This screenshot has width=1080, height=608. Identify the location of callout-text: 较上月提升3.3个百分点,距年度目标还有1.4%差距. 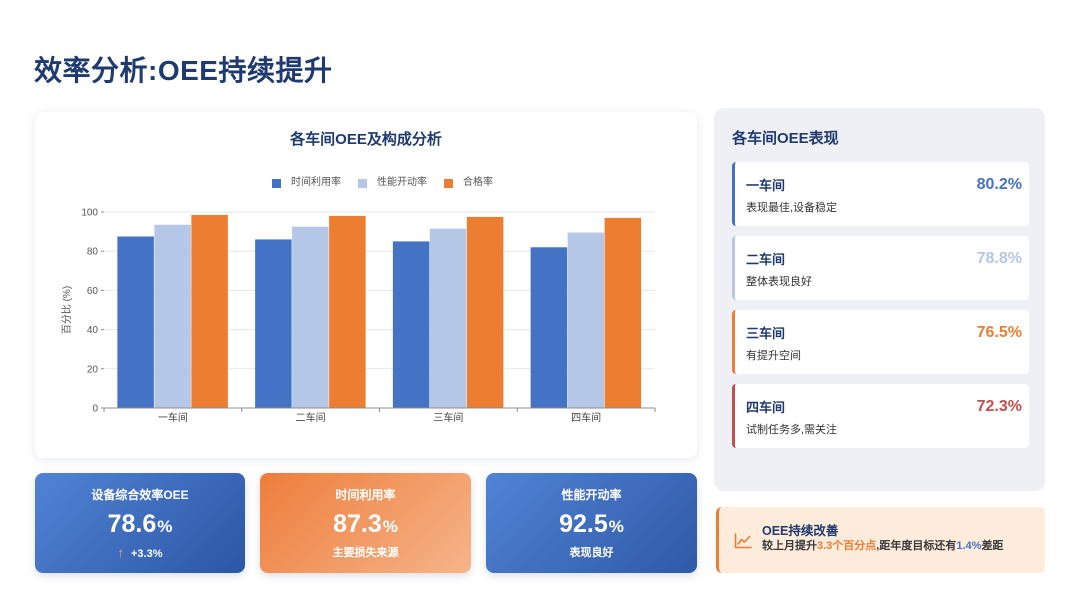
(891, 546).